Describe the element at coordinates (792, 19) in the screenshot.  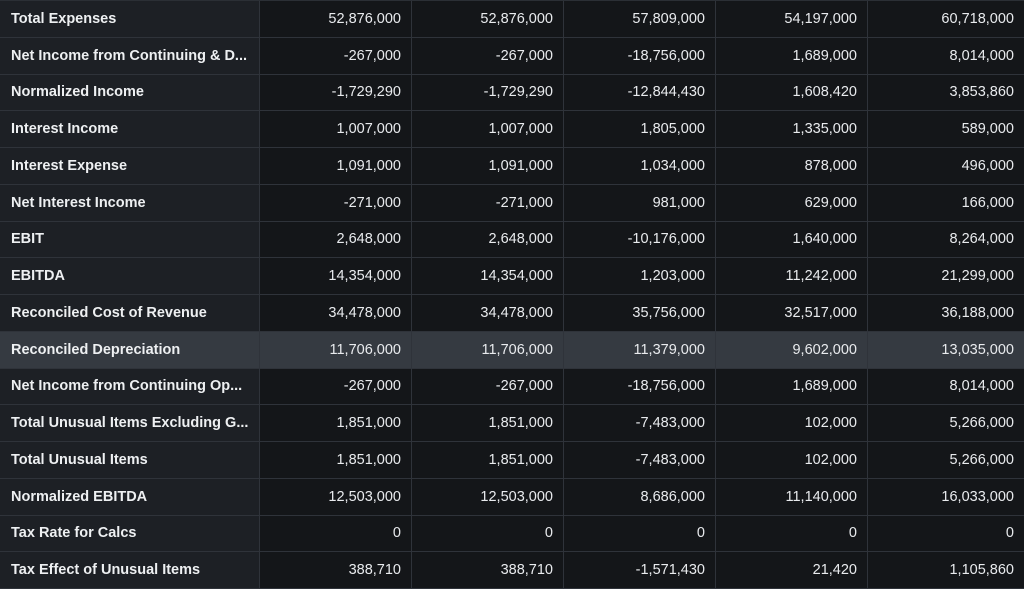
I see `value-cell: 54,197,000` at that location.